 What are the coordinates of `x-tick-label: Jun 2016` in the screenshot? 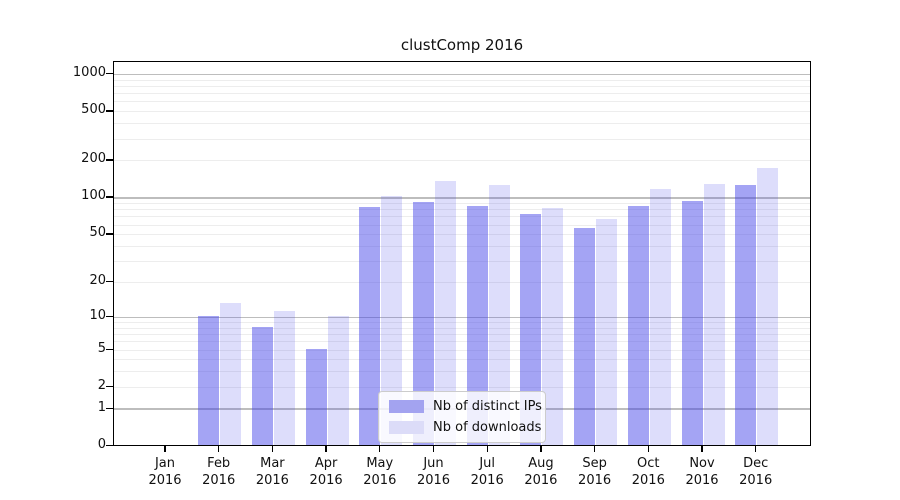 It's located at (434, 472).